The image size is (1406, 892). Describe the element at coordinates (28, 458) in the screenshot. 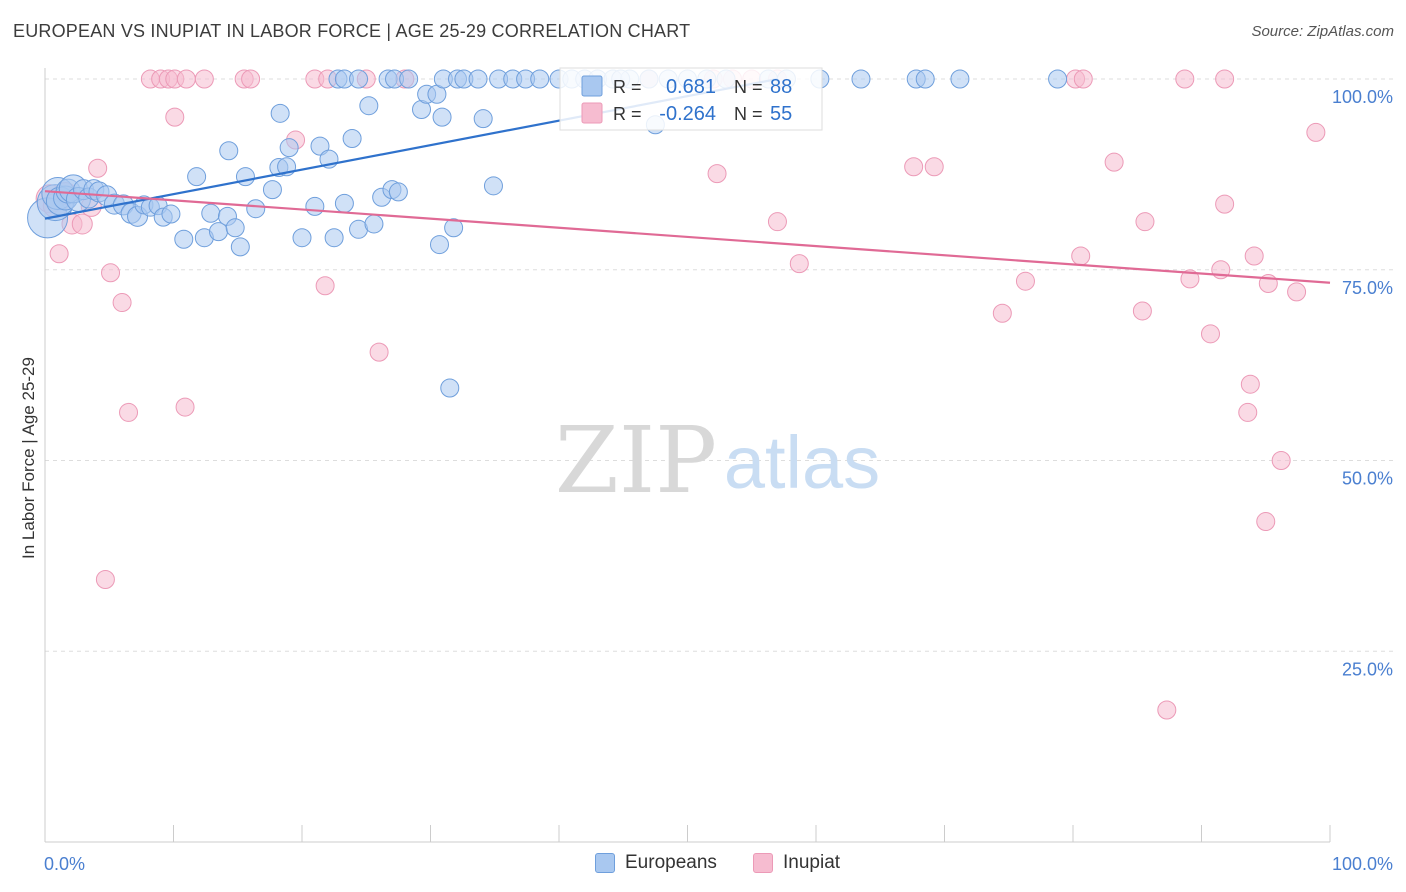

I see `y-axis-label: In Labor Force | Age 25-29` at that location.